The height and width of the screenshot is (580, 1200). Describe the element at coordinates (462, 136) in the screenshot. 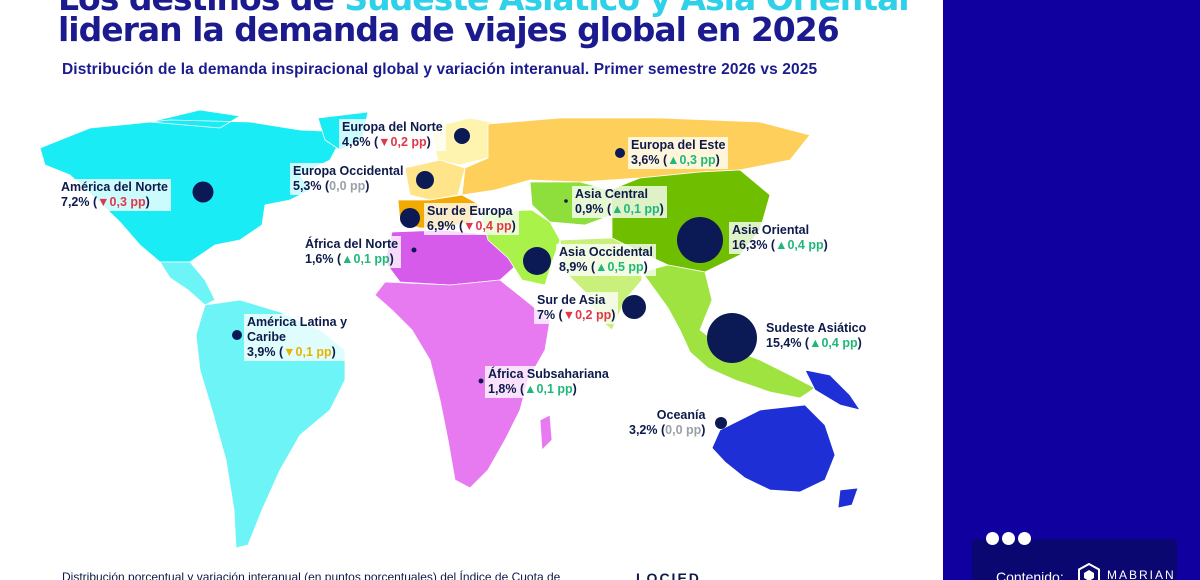

I see `bubble-europe-north` at that location.